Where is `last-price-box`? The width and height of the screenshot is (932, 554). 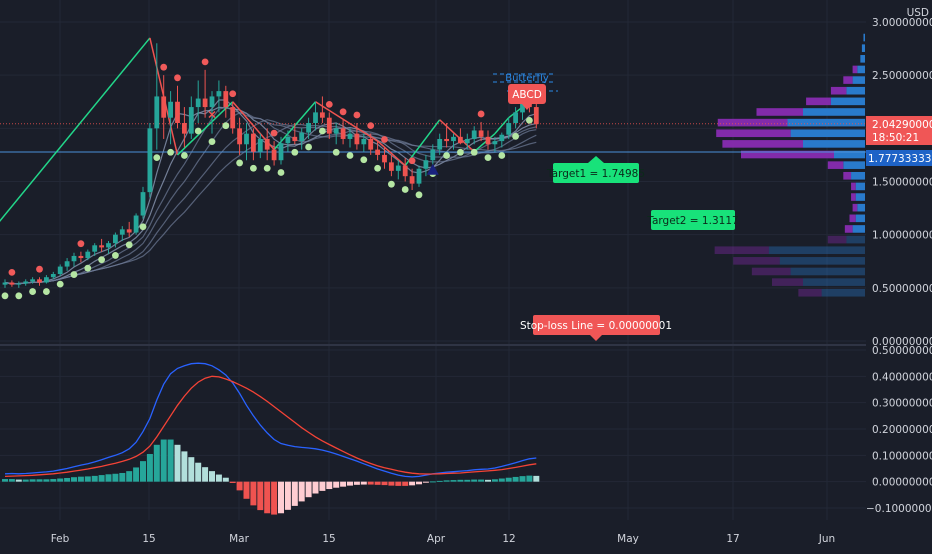 last-price-box is located at coordinates (899, 130).